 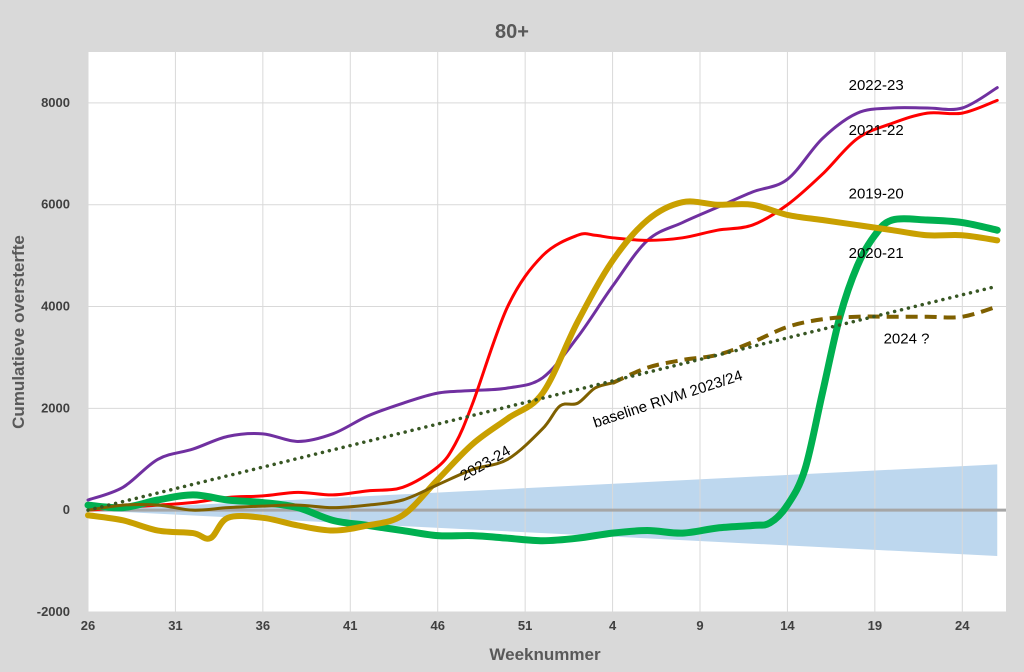 I want to click on y-tick-label: 4000, so click(x=55, y=306).